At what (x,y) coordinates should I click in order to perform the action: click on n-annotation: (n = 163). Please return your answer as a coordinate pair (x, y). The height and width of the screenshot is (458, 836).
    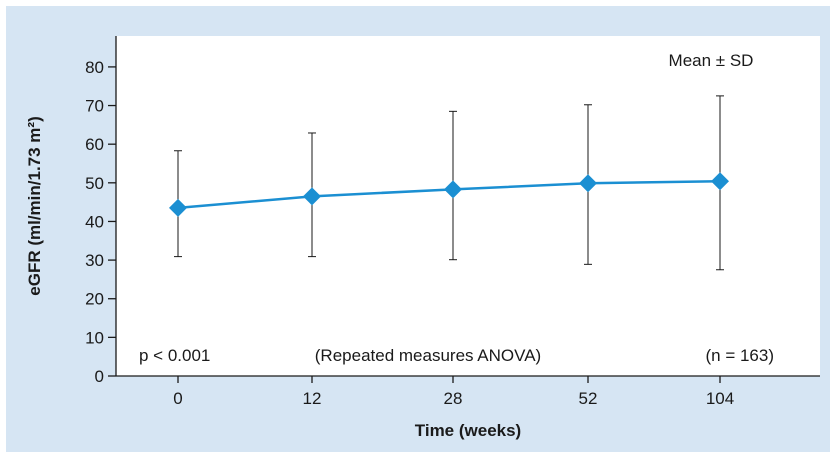
    Looking at the image, I should click on (739, 355).